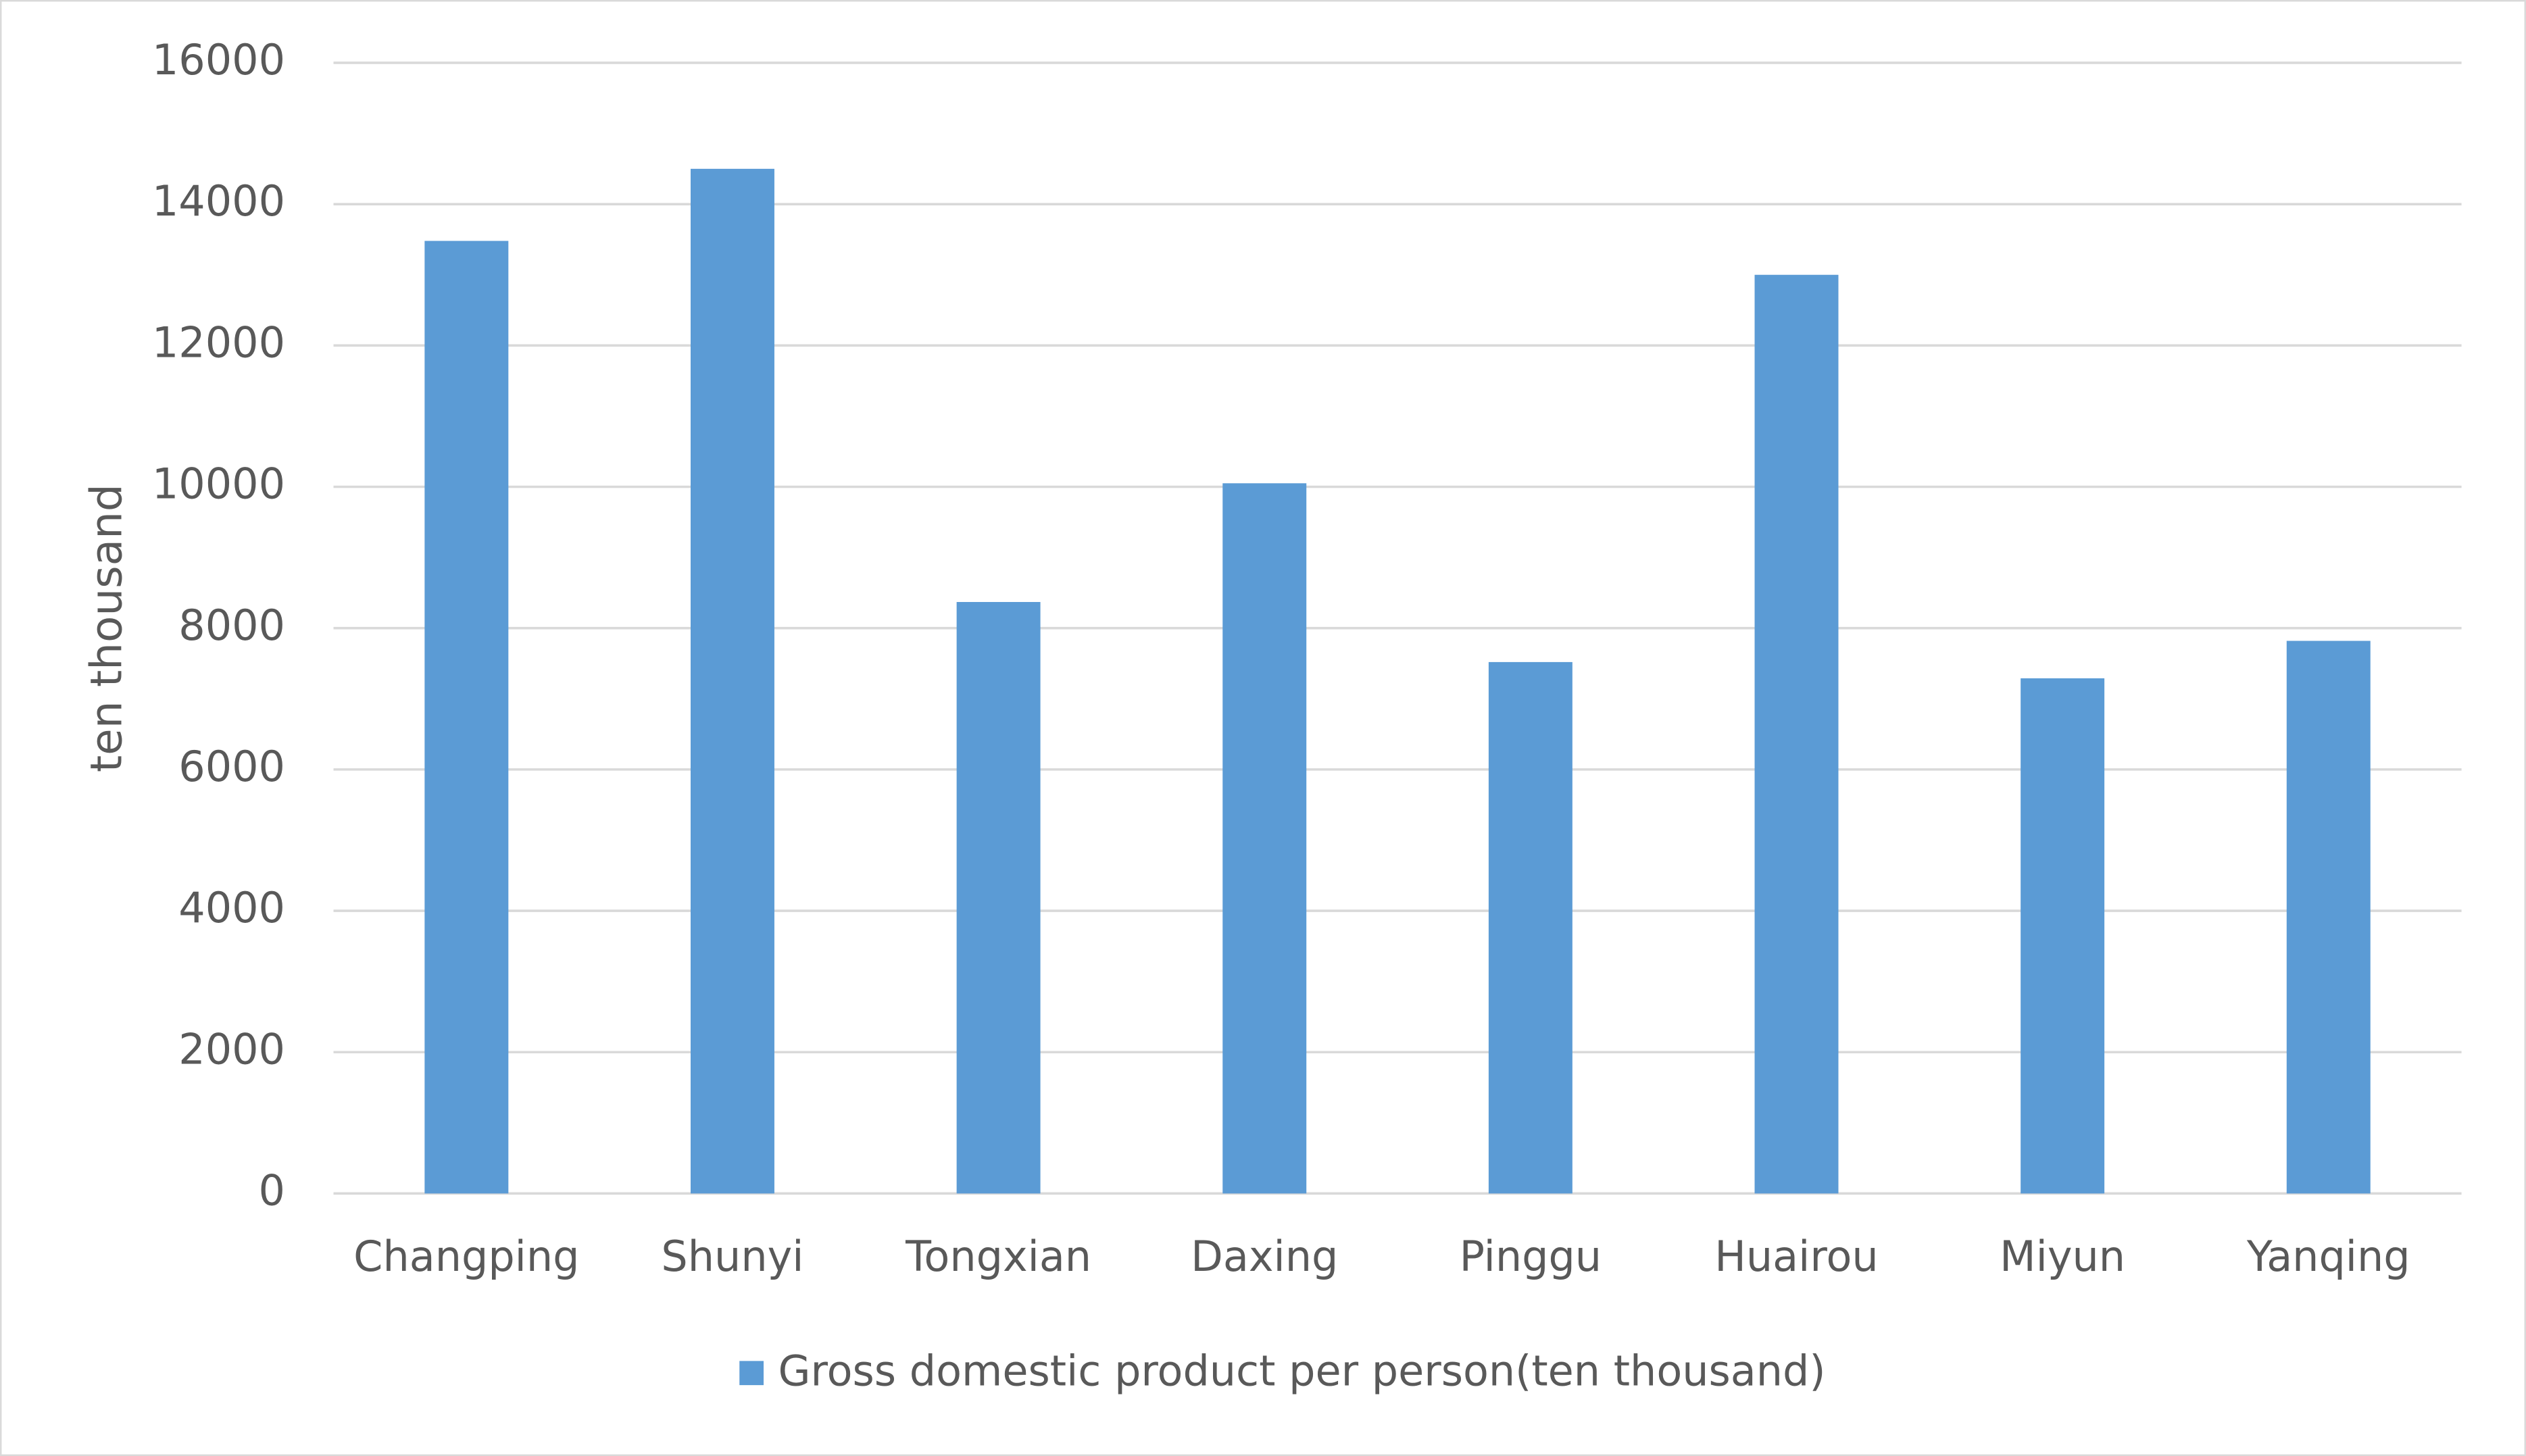 Image resolution: width=2526 pixels, height=1456 pixels. Describe the element at coordinates (1531, 1256) in the screenshot. I see `x-tick-label: Pinggu` at that location.